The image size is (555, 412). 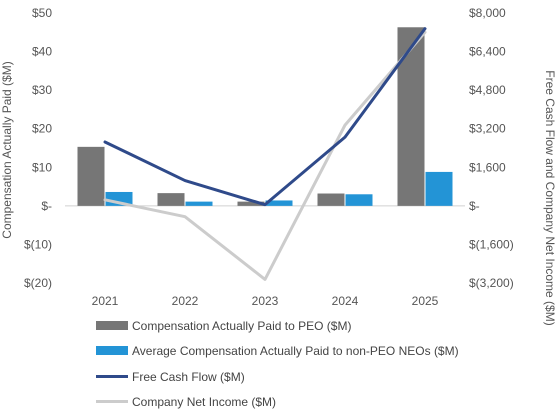 I want to click on x-tick-label: 2023, so click(x=265, y=301).